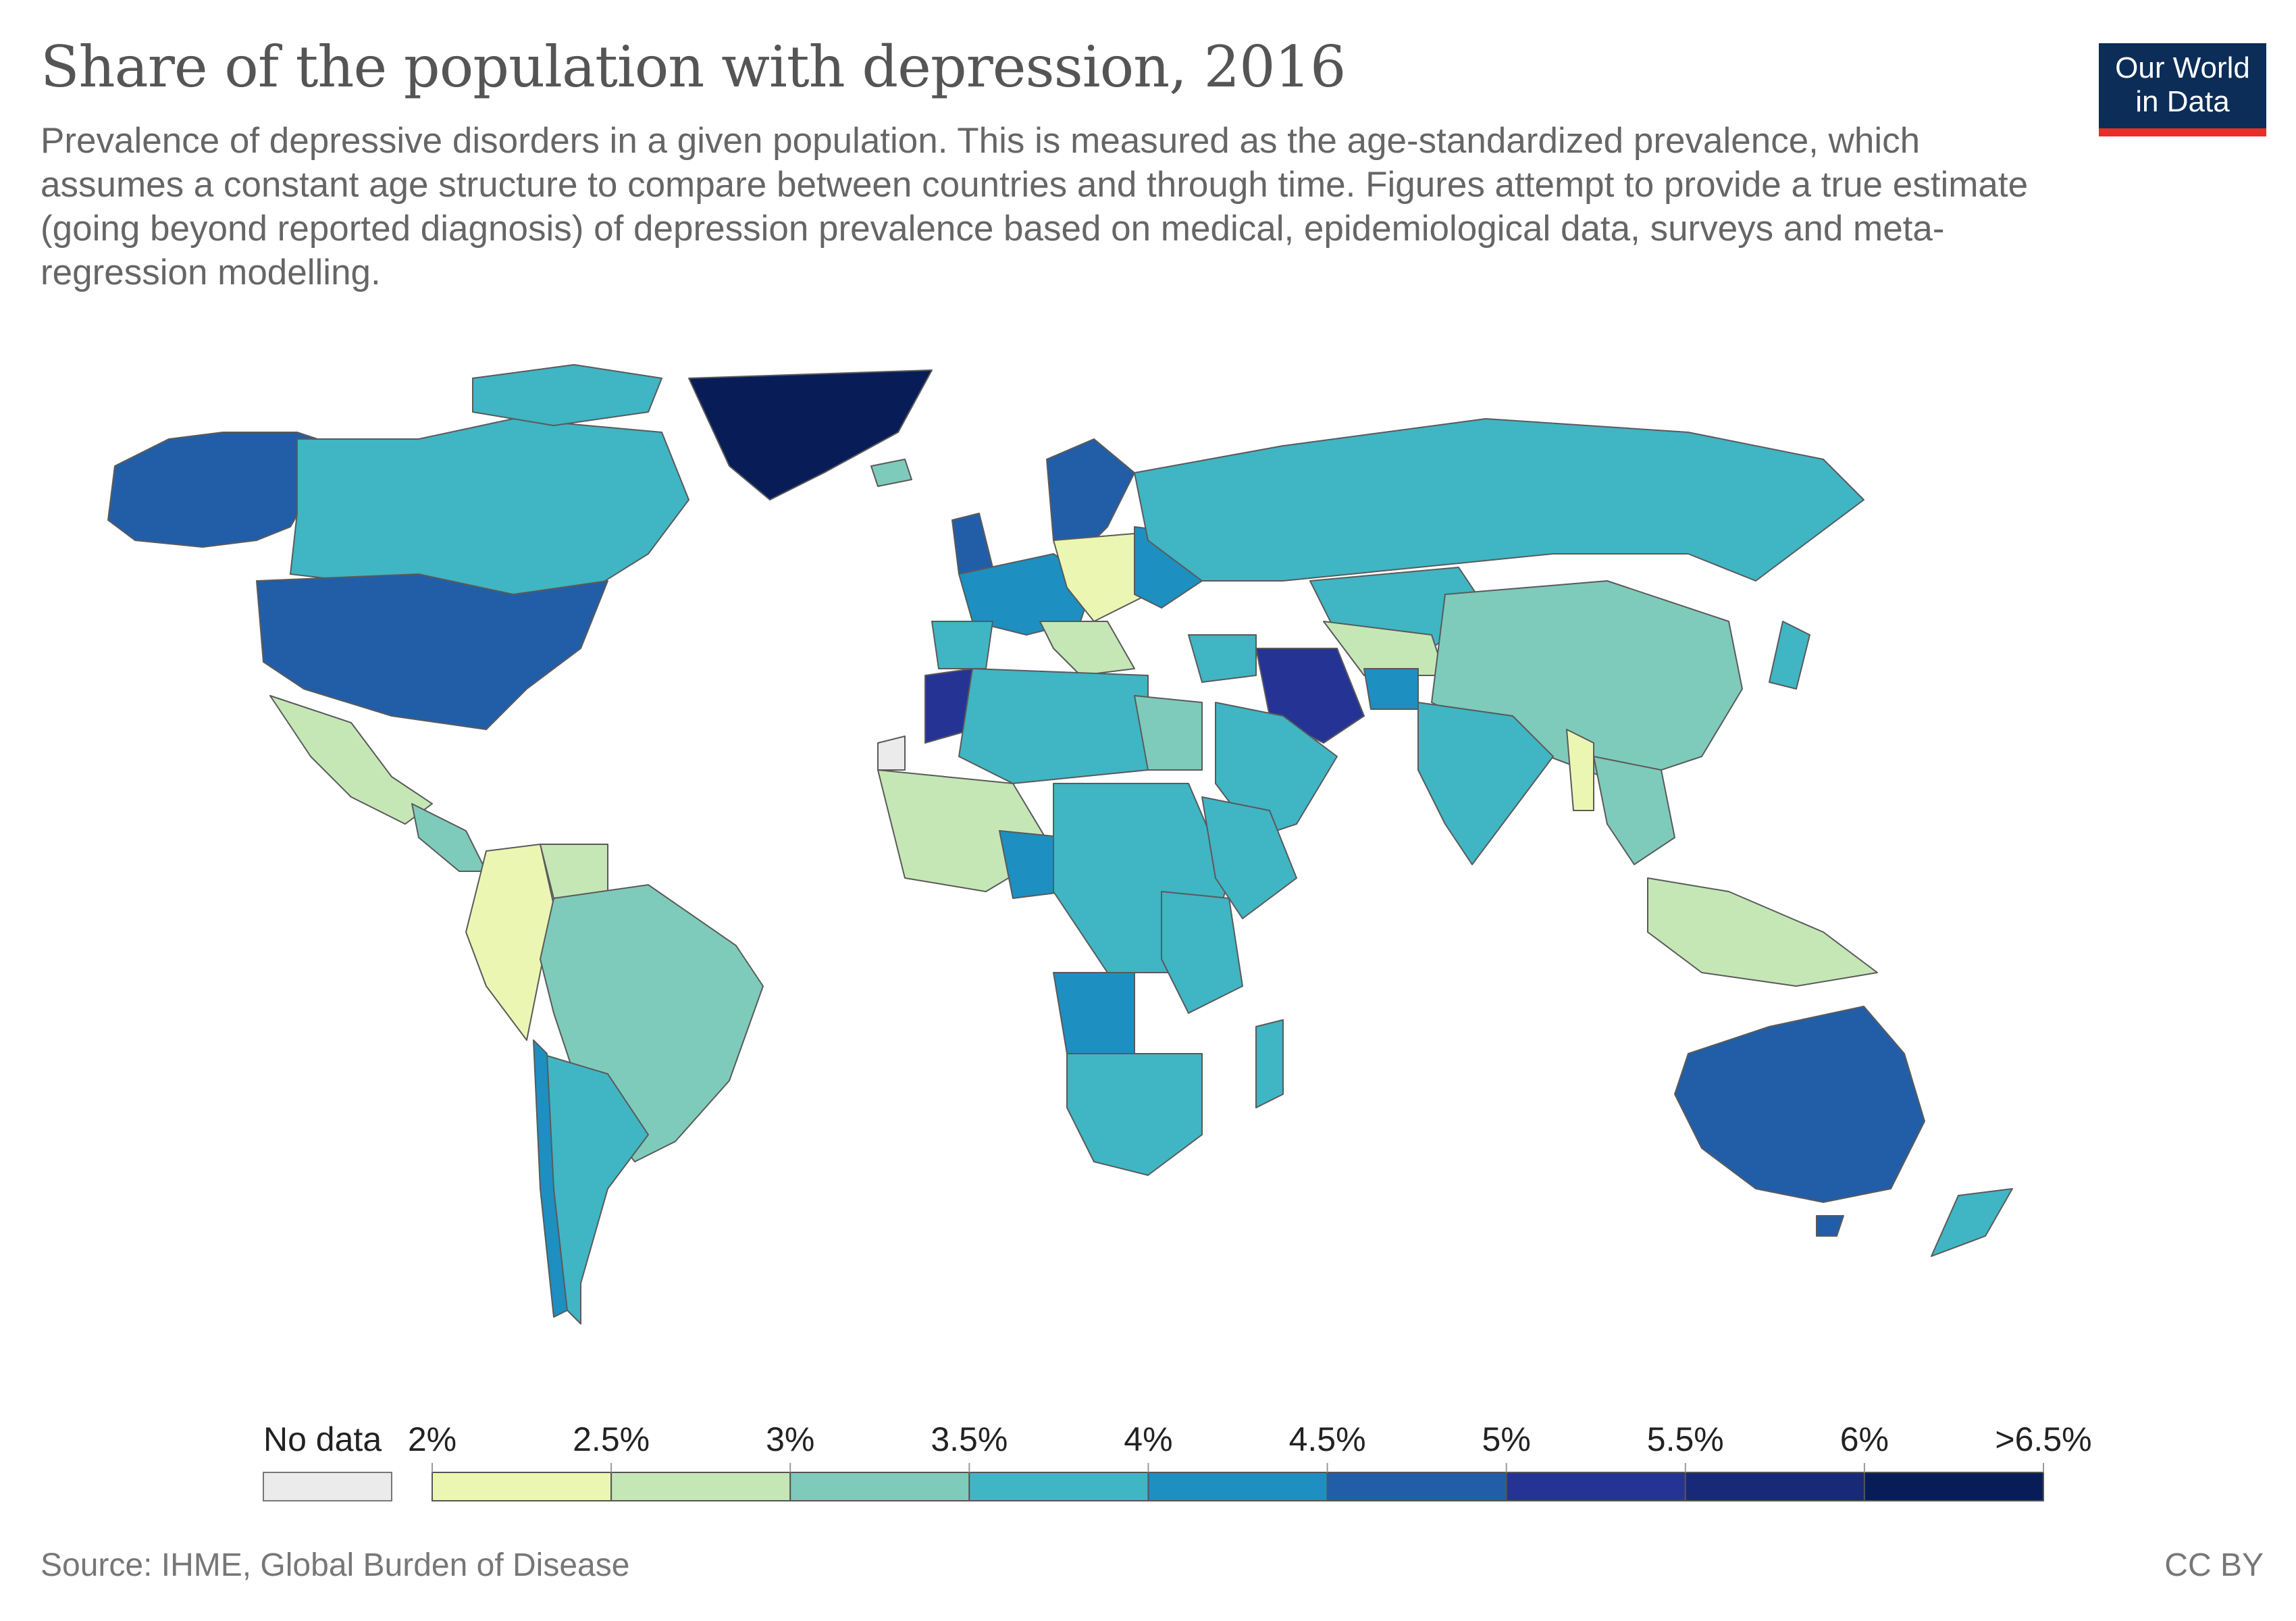  I want to click on region-north-africa, so click(1053, 726).